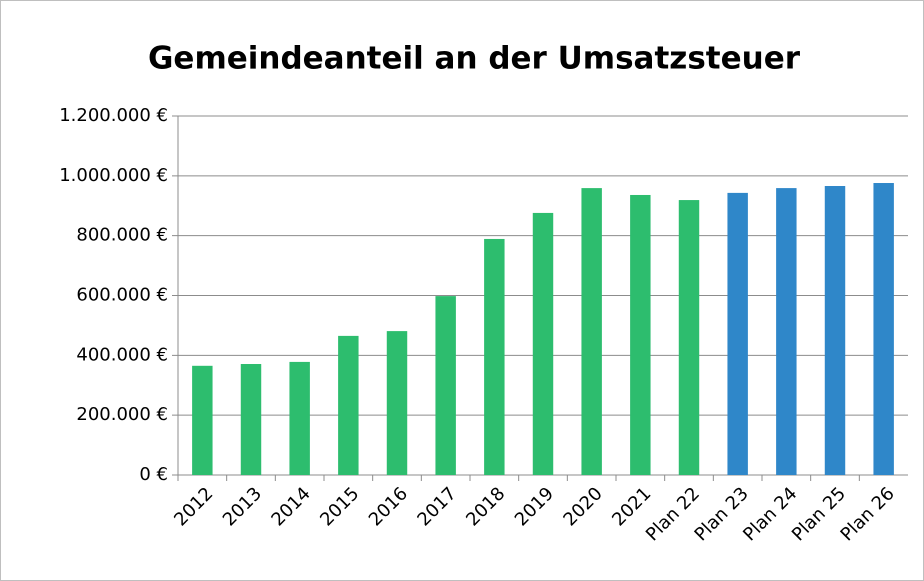  I want to click on y-tick-label: 1.000.000 €, so click(113, 175).